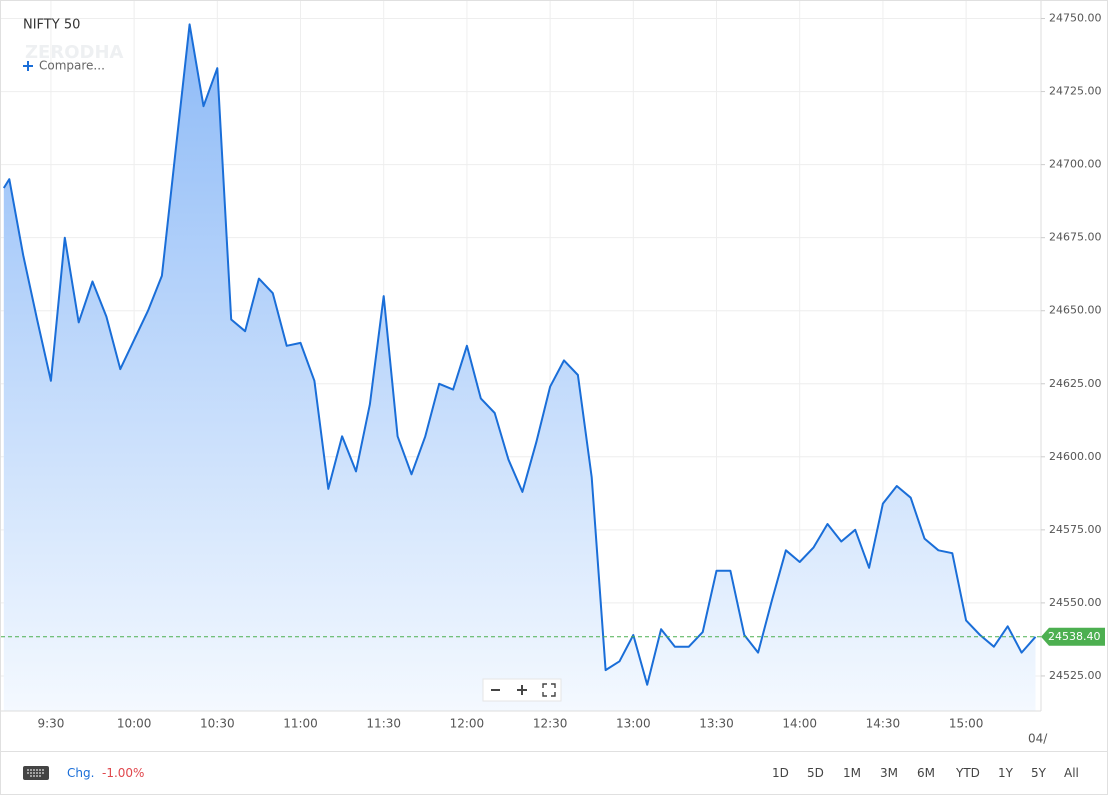 This screenshot has height=795, width=1108. What do you see at coordinates (889, 773) in the screenshot?
I see `range-button: 3M` at bounding box center [889, 773].